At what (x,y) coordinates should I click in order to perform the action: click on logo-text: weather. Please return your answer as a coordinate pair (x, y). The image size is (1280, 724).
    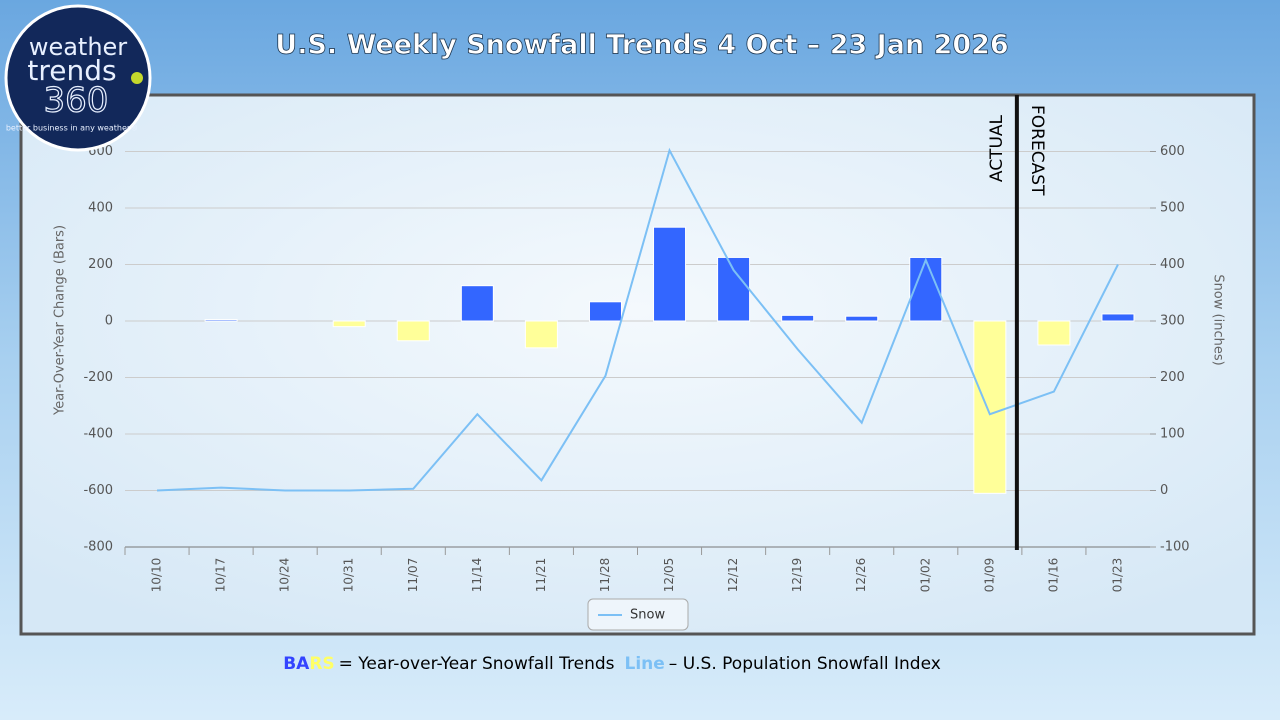
    Looking at the image, I should click on (78, 47).